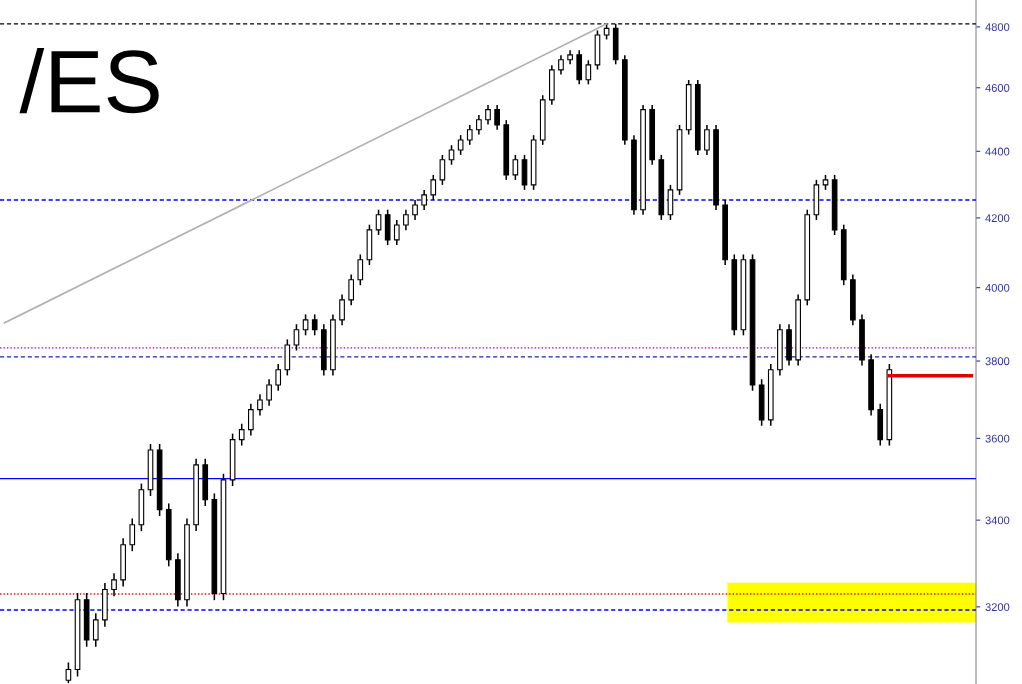 The image size is (1022, 684). What do you see at coordinates (89, 80) in the screenshot?
I see `chart-title: /ES` at bounding box center [89, 80].